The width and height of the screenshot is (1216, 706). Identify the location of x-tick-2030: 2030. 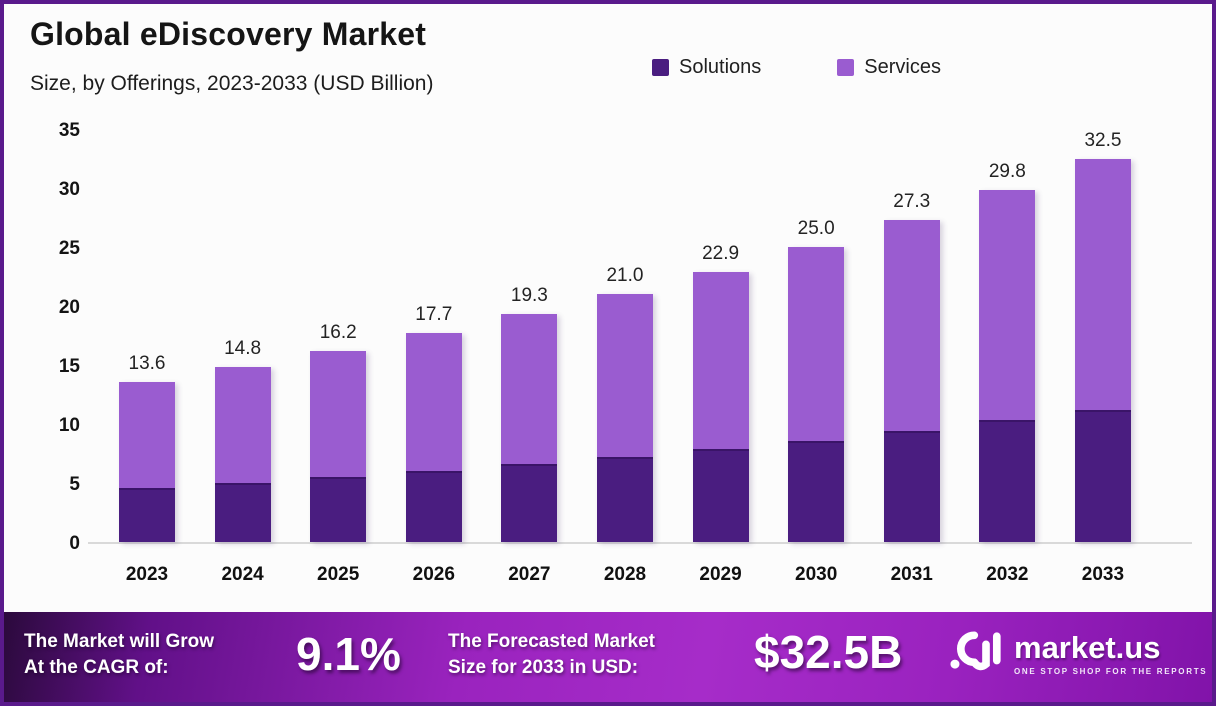
(816, 574).